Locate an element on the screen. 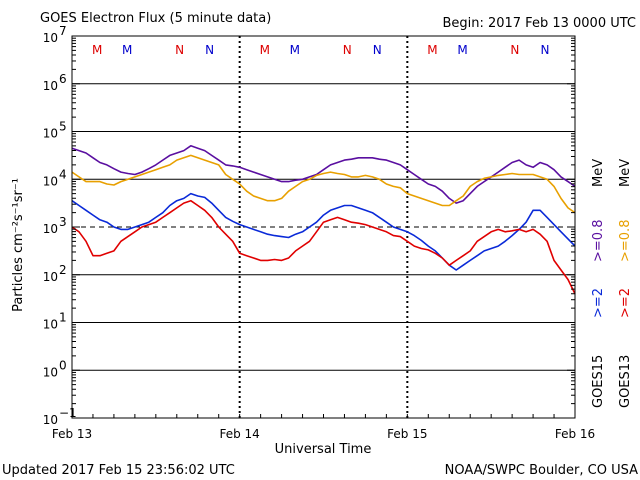 Image resolution: width=640 pixels, height=480 pixels. x-tick-label: Feb 16 is located at coordinates (575, 434).